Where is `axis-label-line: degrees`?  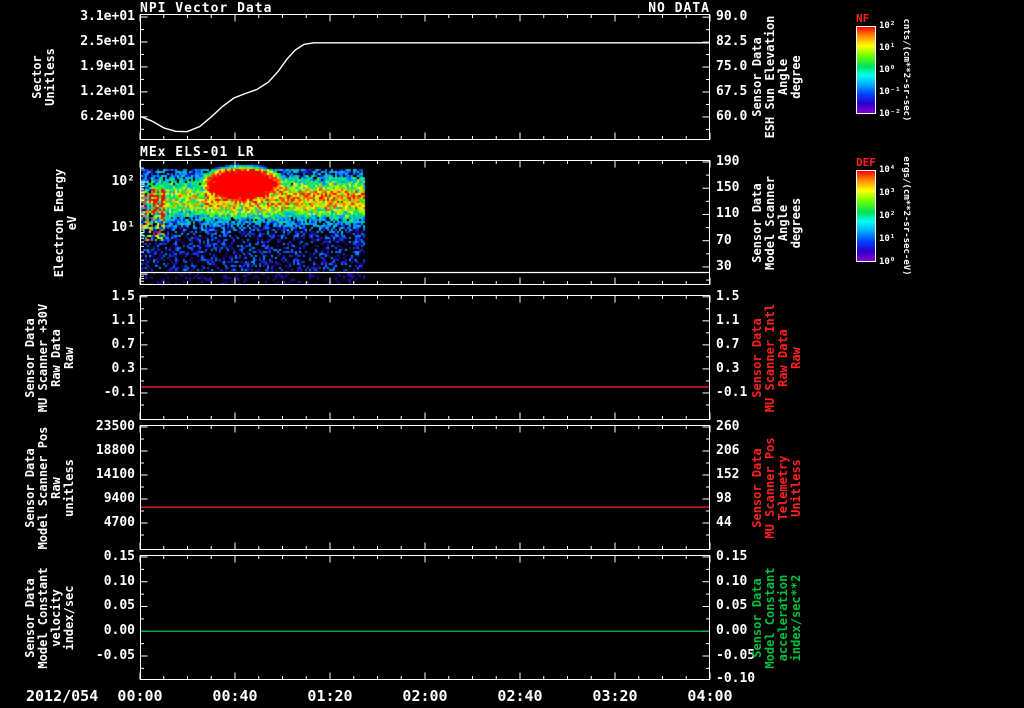 axis-label-line: degrees is located at coordinates (796, 222).